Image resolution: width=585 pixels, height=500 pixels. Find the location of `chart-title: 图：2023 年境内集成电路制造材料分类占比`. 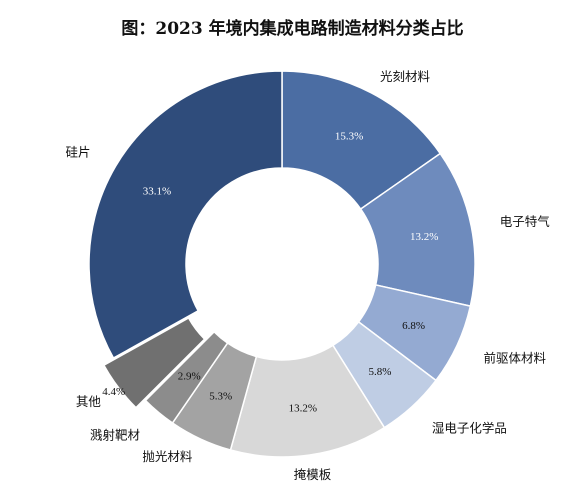

chart-title: 图：2023 年境内集成电路制造材料分类占比 is located at coordinates (292, 29).